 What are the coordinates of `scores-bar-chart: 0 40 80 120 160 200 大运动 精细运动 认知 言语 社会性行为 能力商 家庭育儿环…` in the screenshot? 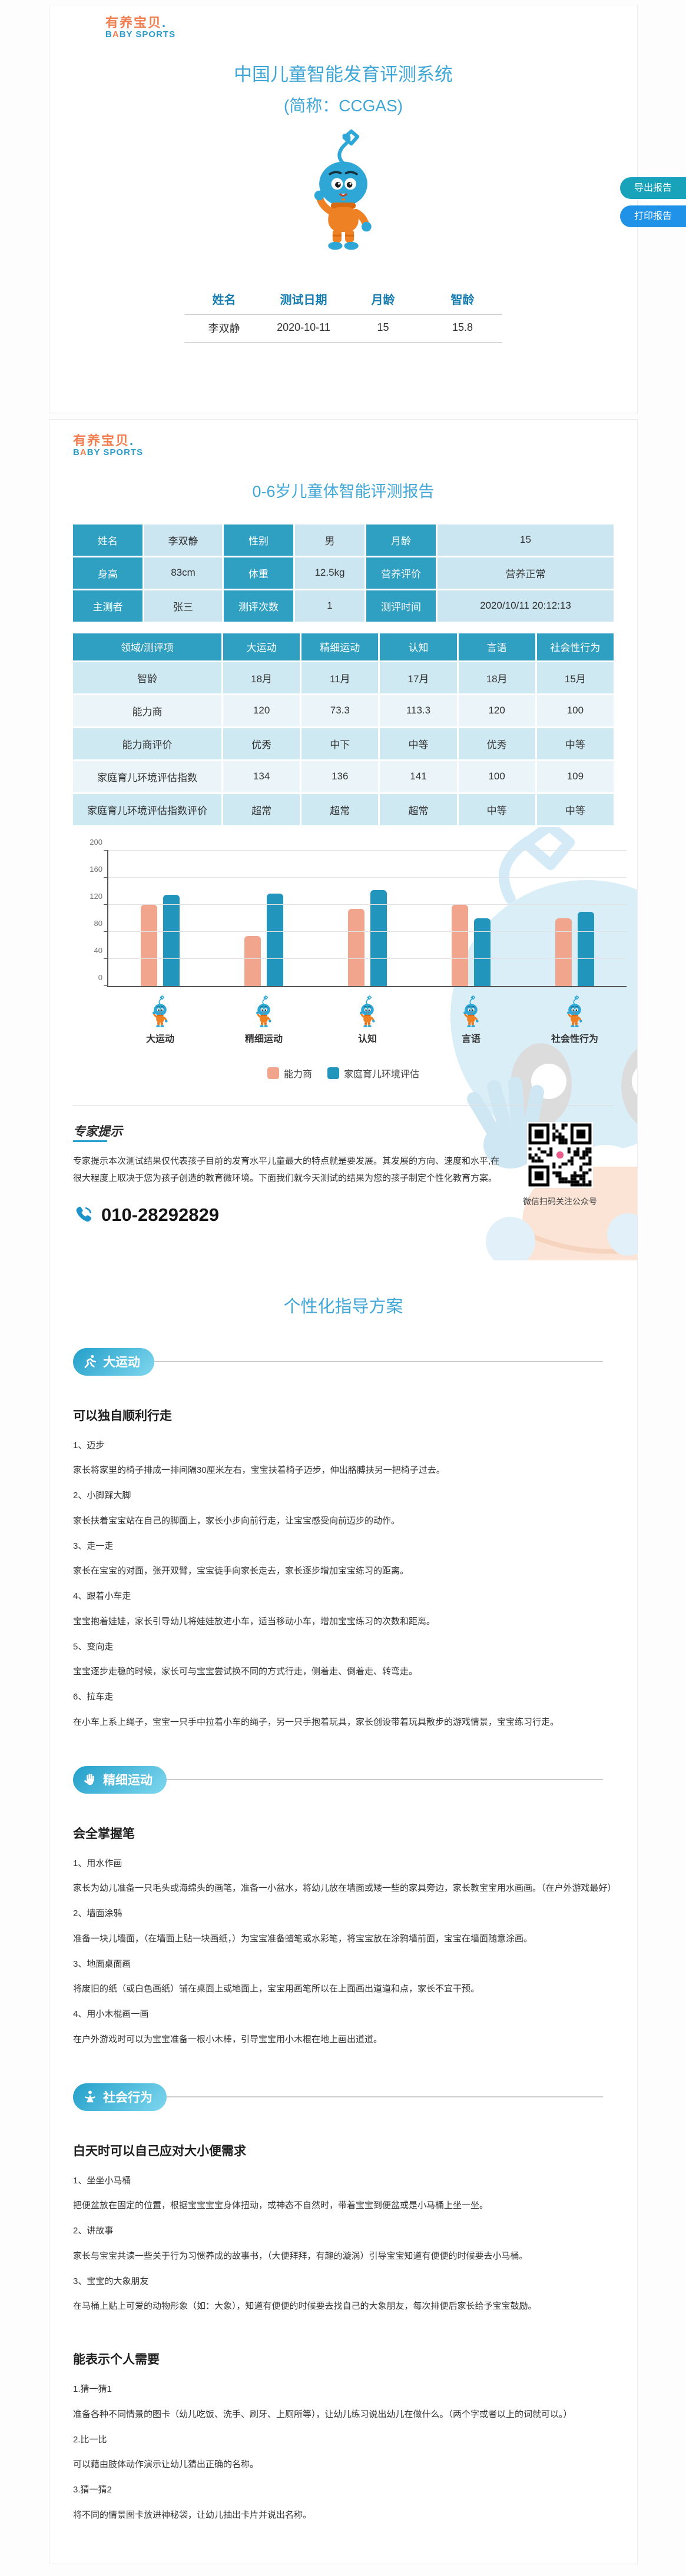 It's located at (350, 959).